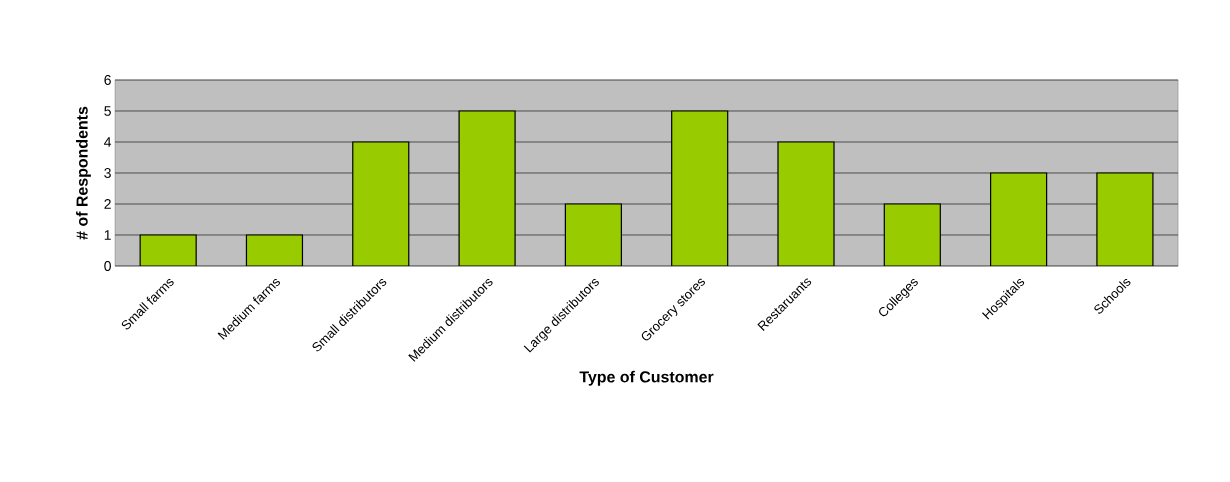  I want to click on y-tick-label: 6, so click(107, 80).